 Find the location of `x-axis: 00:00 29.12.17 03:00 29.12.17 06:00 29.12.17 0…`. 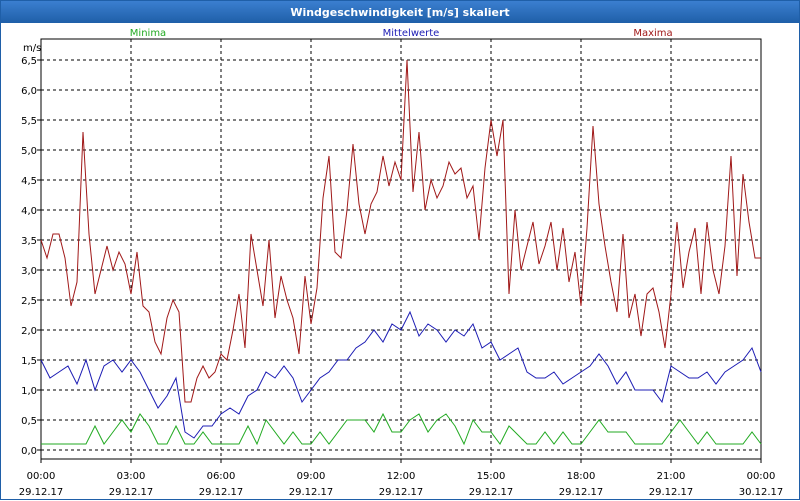

x-axis: 00:00 29.12.17 03:00 29.12.17 06:00 29.12.17 0… is located at coordinates (401, 478).